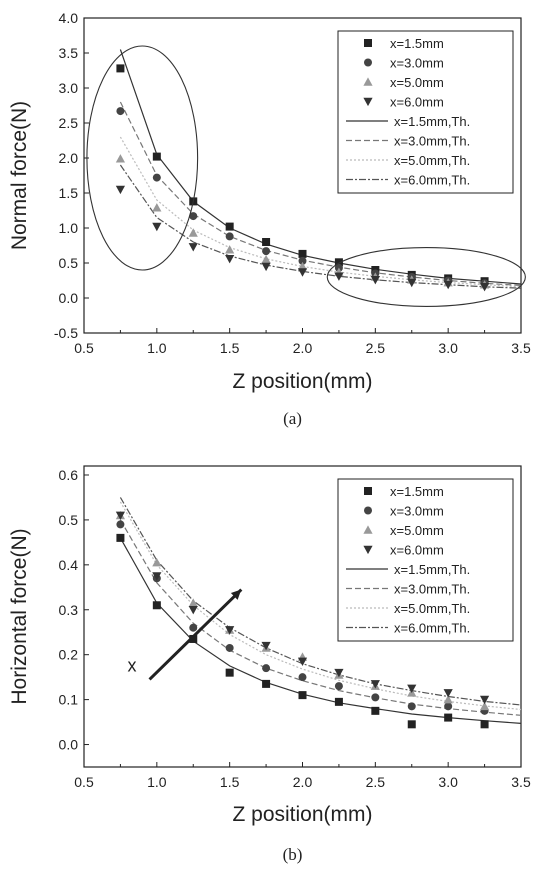 This screenshot has height=880, width=534. What do you see at coordinates (448, 348) in the screenshot?
I see `x-tick-label: 3.0` at bounding box center [448, 348].